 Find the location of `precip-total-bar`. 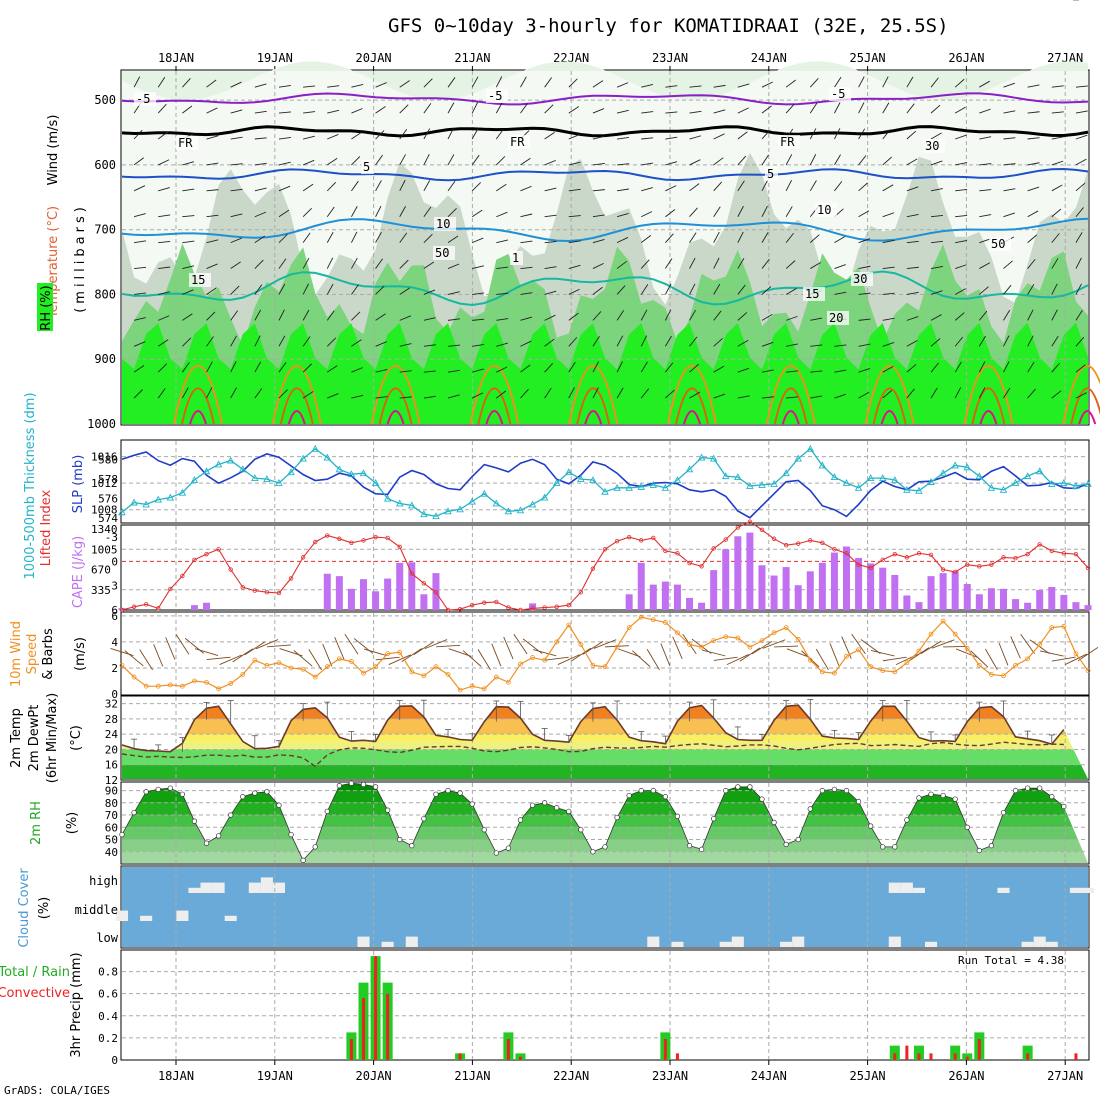

precip-total-bar is located at coordinates (894, 1052).